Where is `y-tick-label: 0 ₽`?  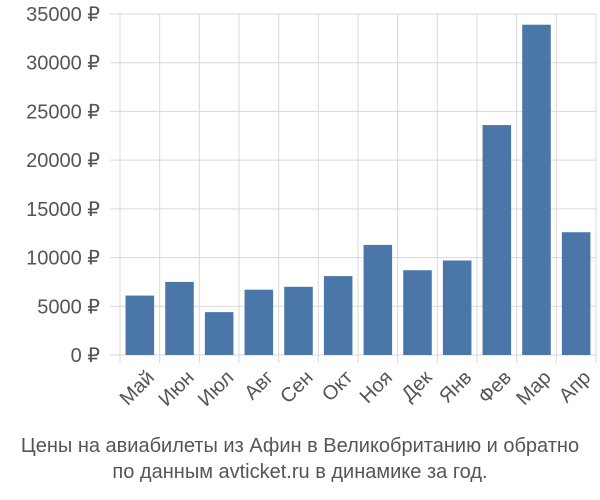
y-tick-label: 0 ₽ is located at coordinates (86, 356).